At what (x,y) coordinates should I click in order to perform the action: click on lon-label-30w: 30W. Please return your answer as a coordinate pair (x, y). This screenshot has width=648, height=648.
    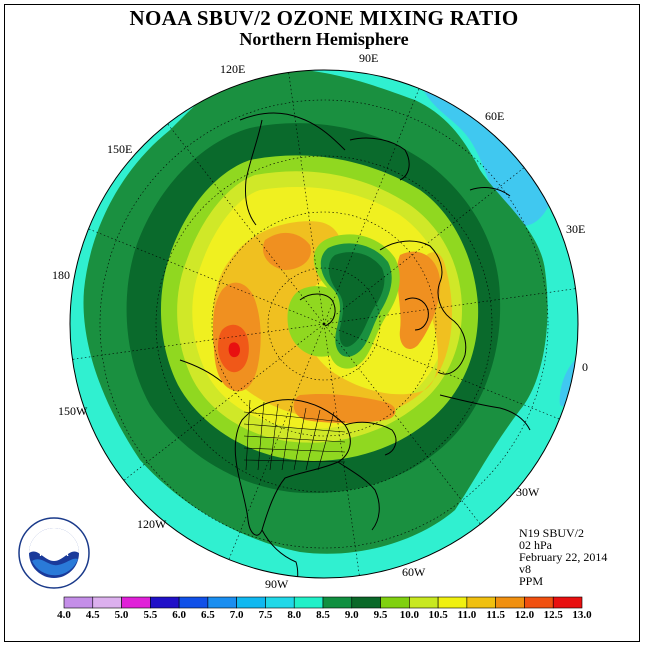
    Looking at the image, I should click on (528, 492).